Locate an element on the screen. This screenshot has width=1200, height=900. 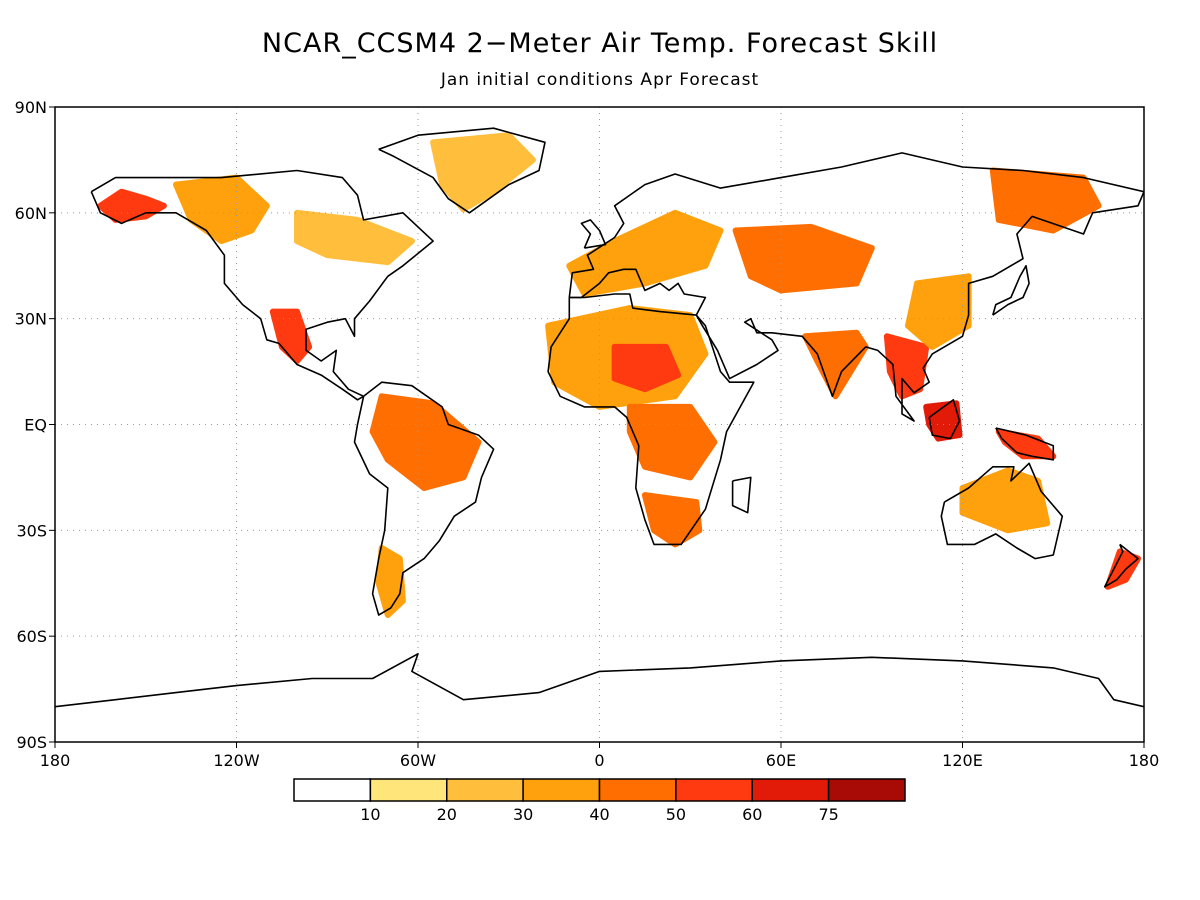
lat-tick-label: 60N is located at coordinates (31, 213).